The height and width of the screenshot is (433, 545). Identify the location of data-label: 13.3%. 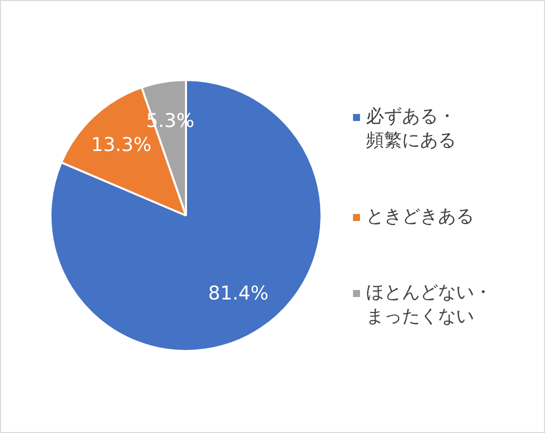
(121, 145).